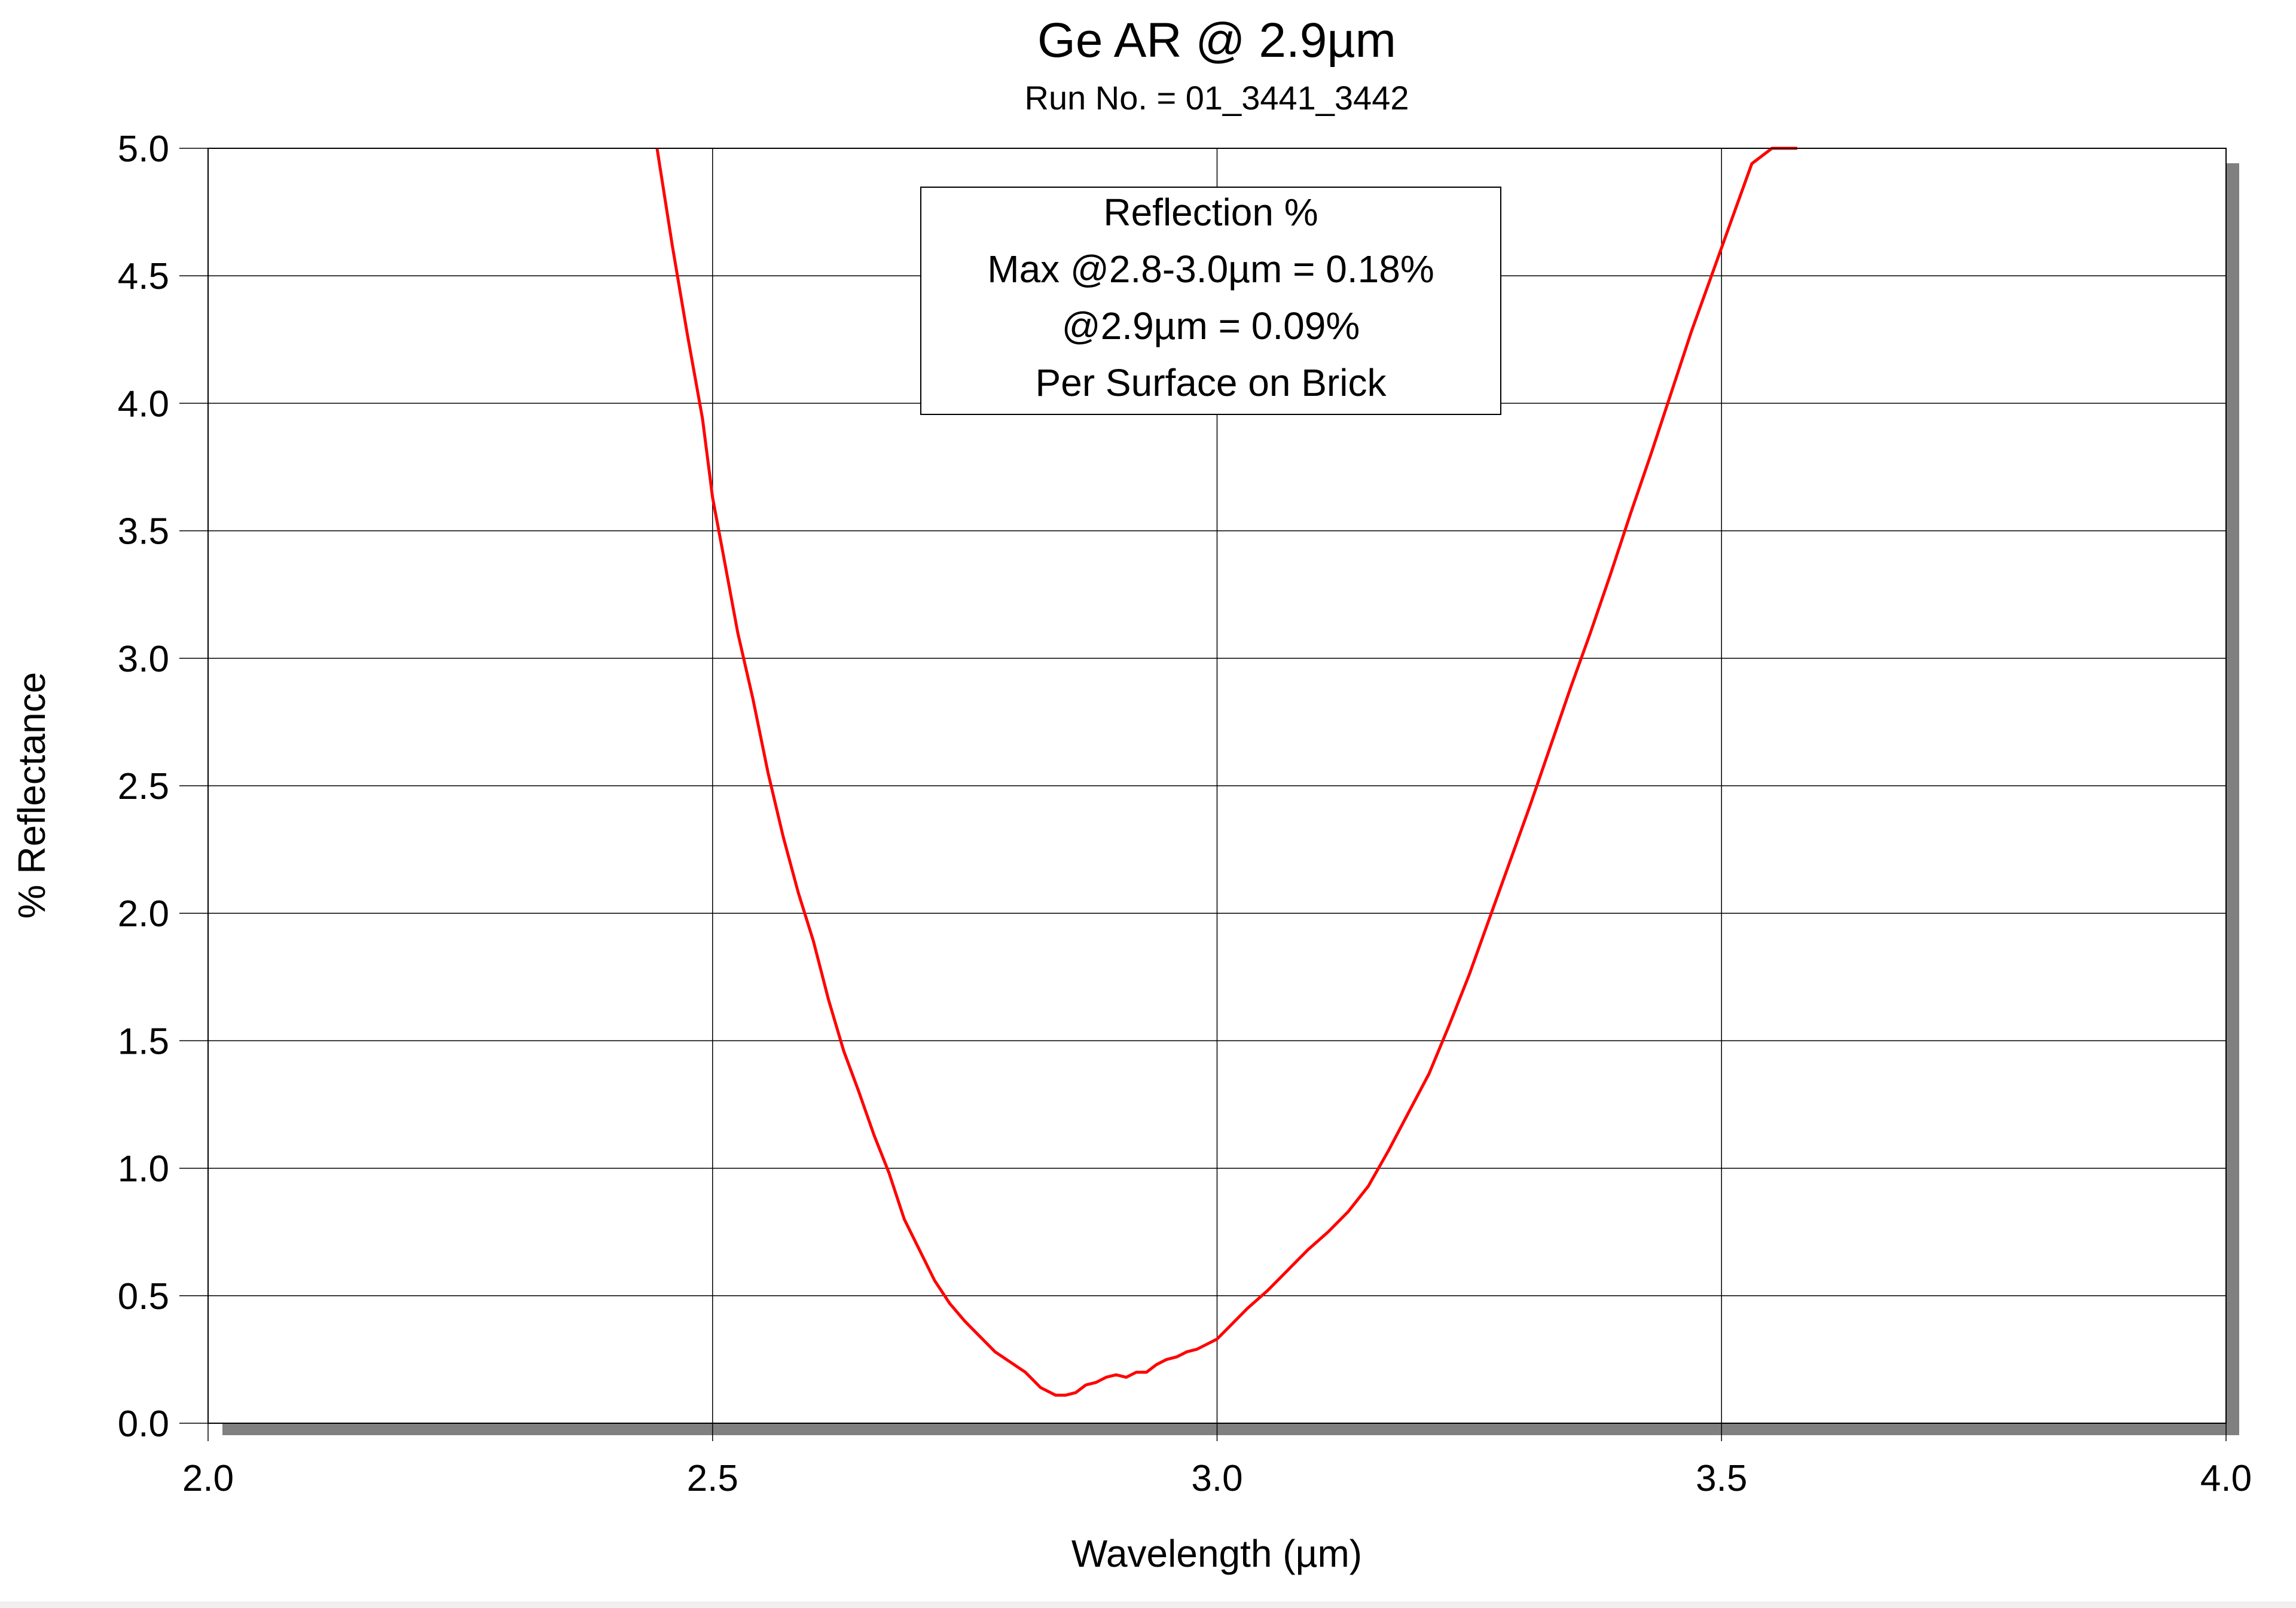  I want to click on y-tick-label: 2.5, so click(143, 786).